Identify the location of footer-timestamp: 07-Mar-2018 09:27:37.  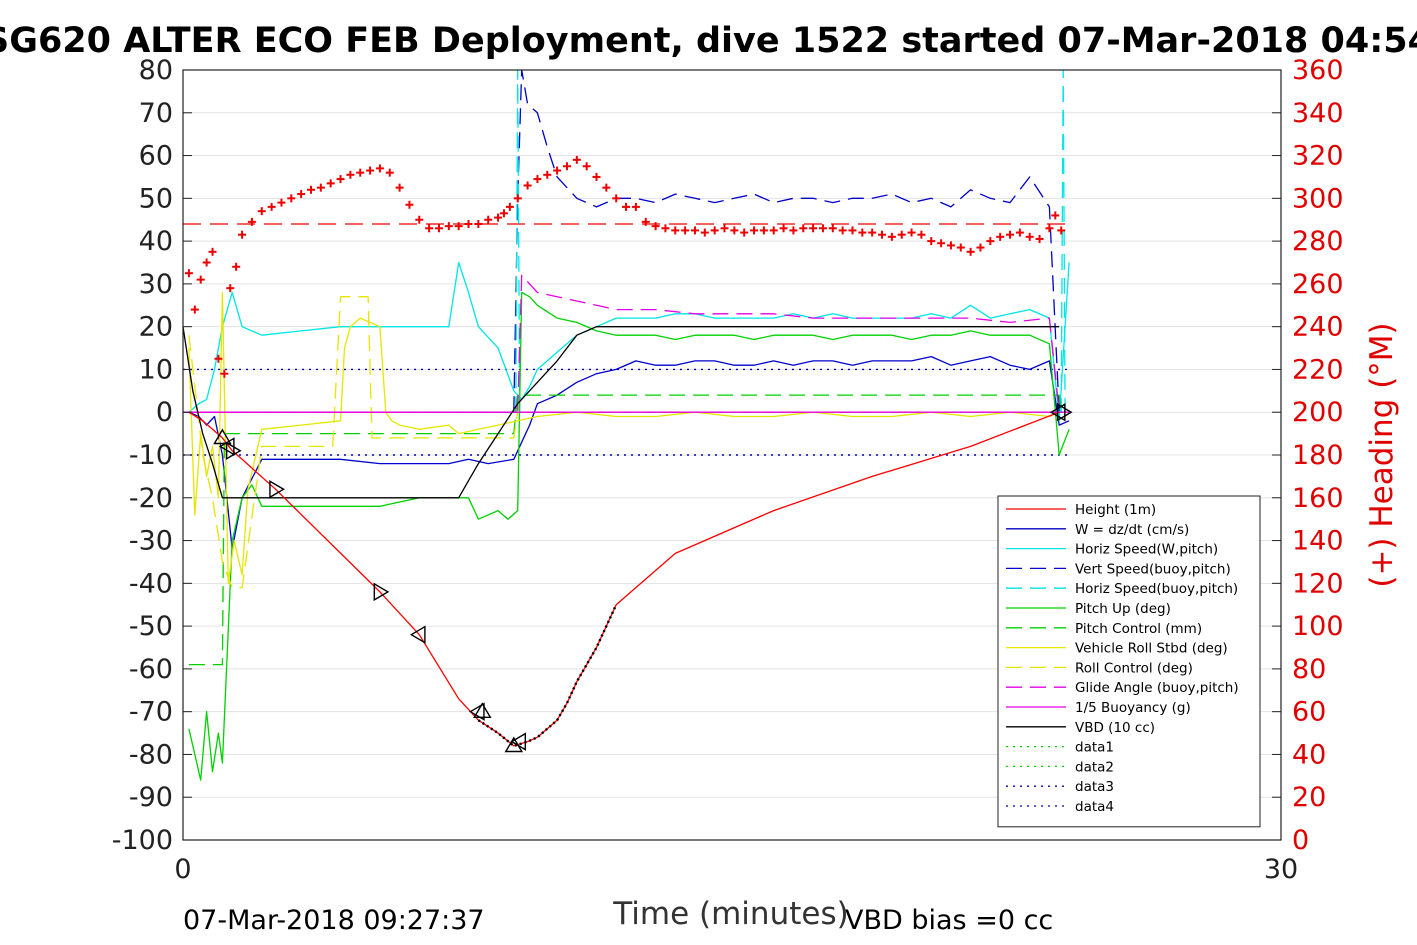
(334, 920).